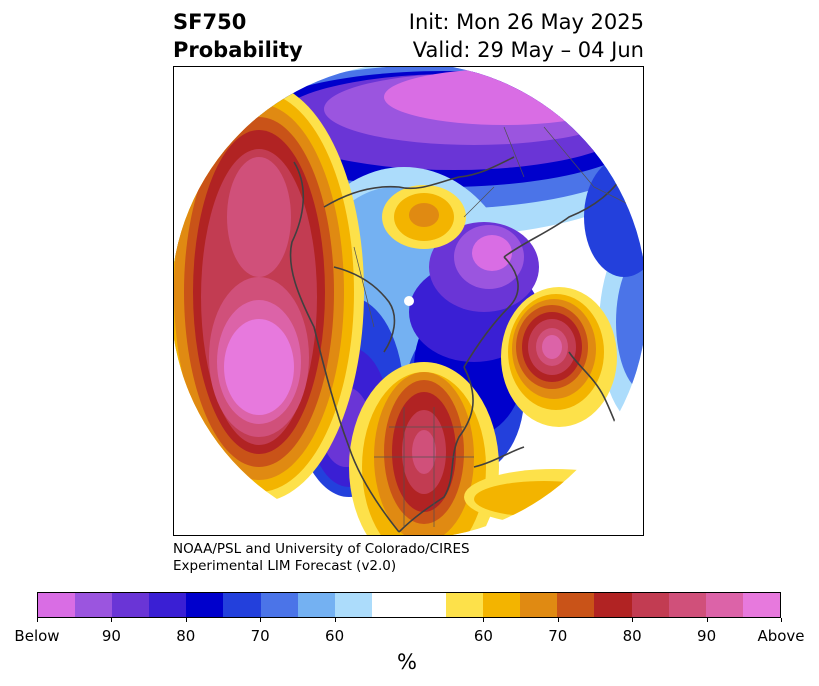  What do you see at coordinates (210, 22) in the screenshot?
I see `variable-name: SF750` at bounding box center [210, 22].